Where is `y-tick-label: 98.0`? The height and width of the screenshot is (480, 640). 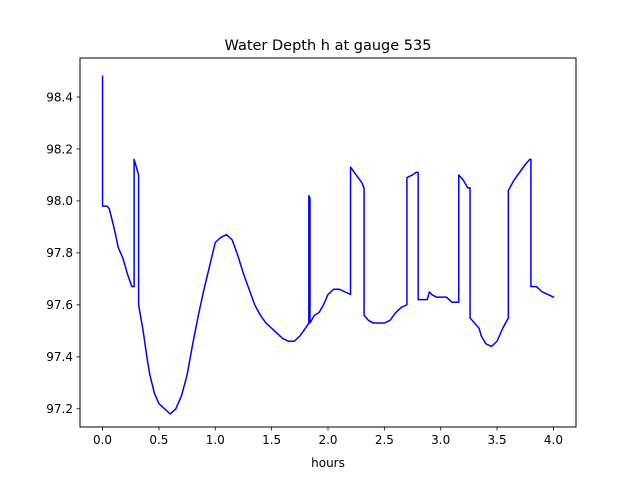 y-tick-label: 98.0 is located at coordinates (59, 201).